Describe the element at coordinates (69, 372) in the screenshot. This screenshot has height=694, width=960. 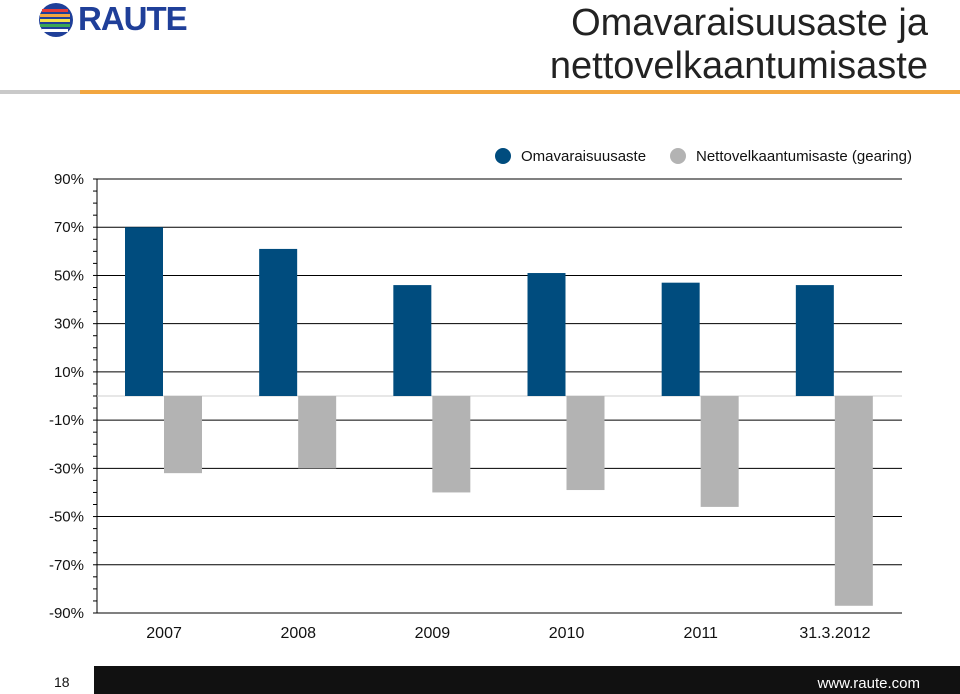
I see `y-tick-label: 10%` at that location.